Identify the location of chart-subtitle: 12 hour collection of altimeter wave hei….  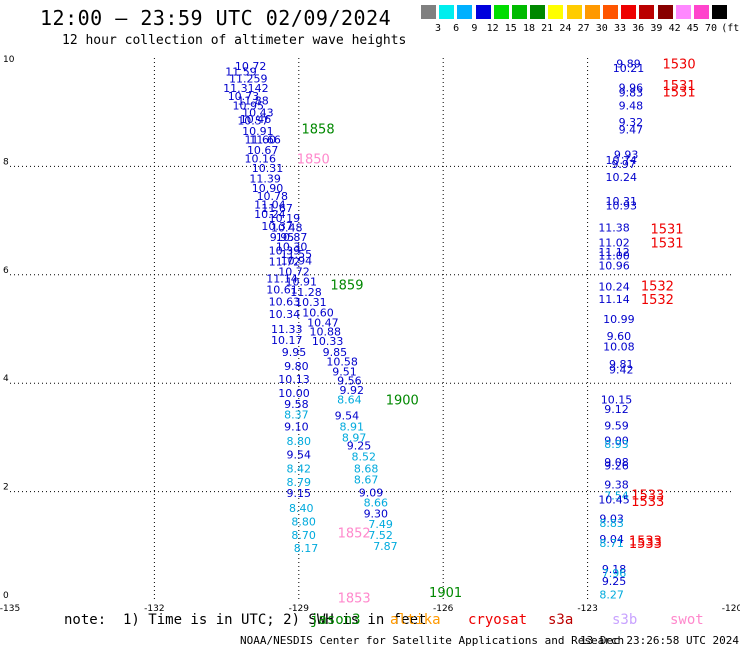
(234, 40).